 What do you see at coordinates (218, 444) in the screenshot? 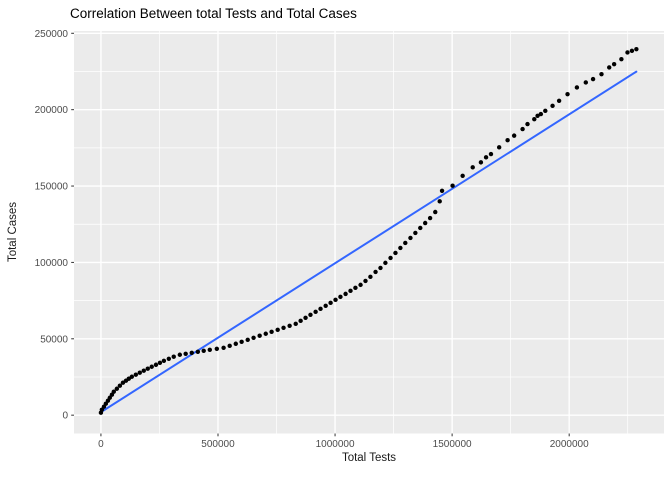
I see `x-tick-label: 500000` at bounding box center [218, 444].